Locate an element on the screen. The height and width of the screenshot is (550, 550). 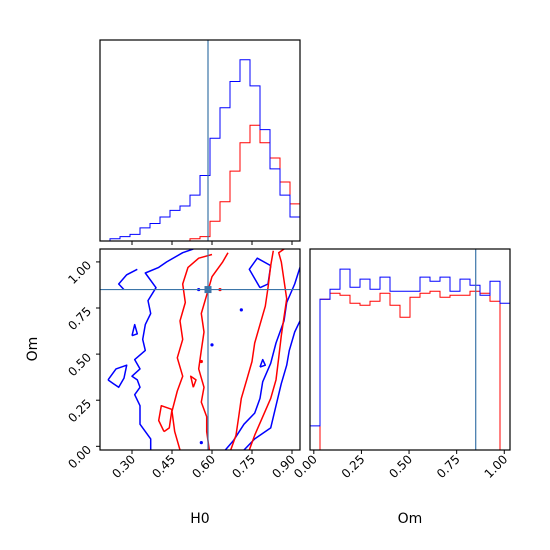
om-tick-label: 0.50 is located at coordinates (79, 364).